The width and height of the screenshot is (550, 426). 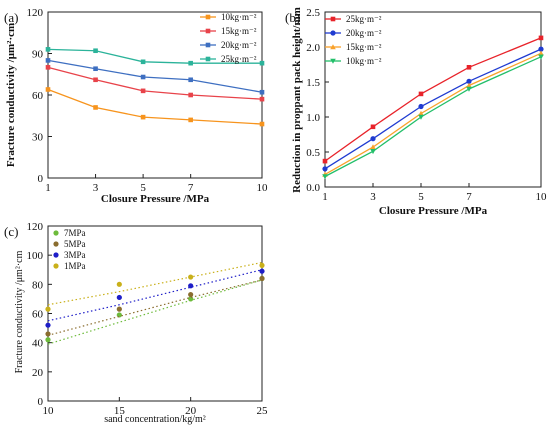 What do you see at coordinates (41, 402) in the screenshot?
I see `y-tick-label: 0` at bounding box center [41, 402].